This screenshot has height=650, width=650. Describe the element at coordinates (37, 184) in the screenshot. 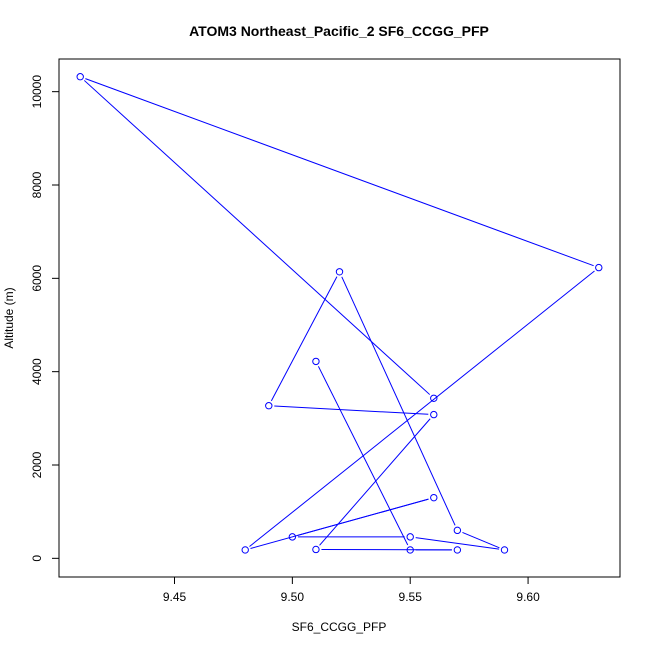

I see `y-tick-label: 8000` at that location.